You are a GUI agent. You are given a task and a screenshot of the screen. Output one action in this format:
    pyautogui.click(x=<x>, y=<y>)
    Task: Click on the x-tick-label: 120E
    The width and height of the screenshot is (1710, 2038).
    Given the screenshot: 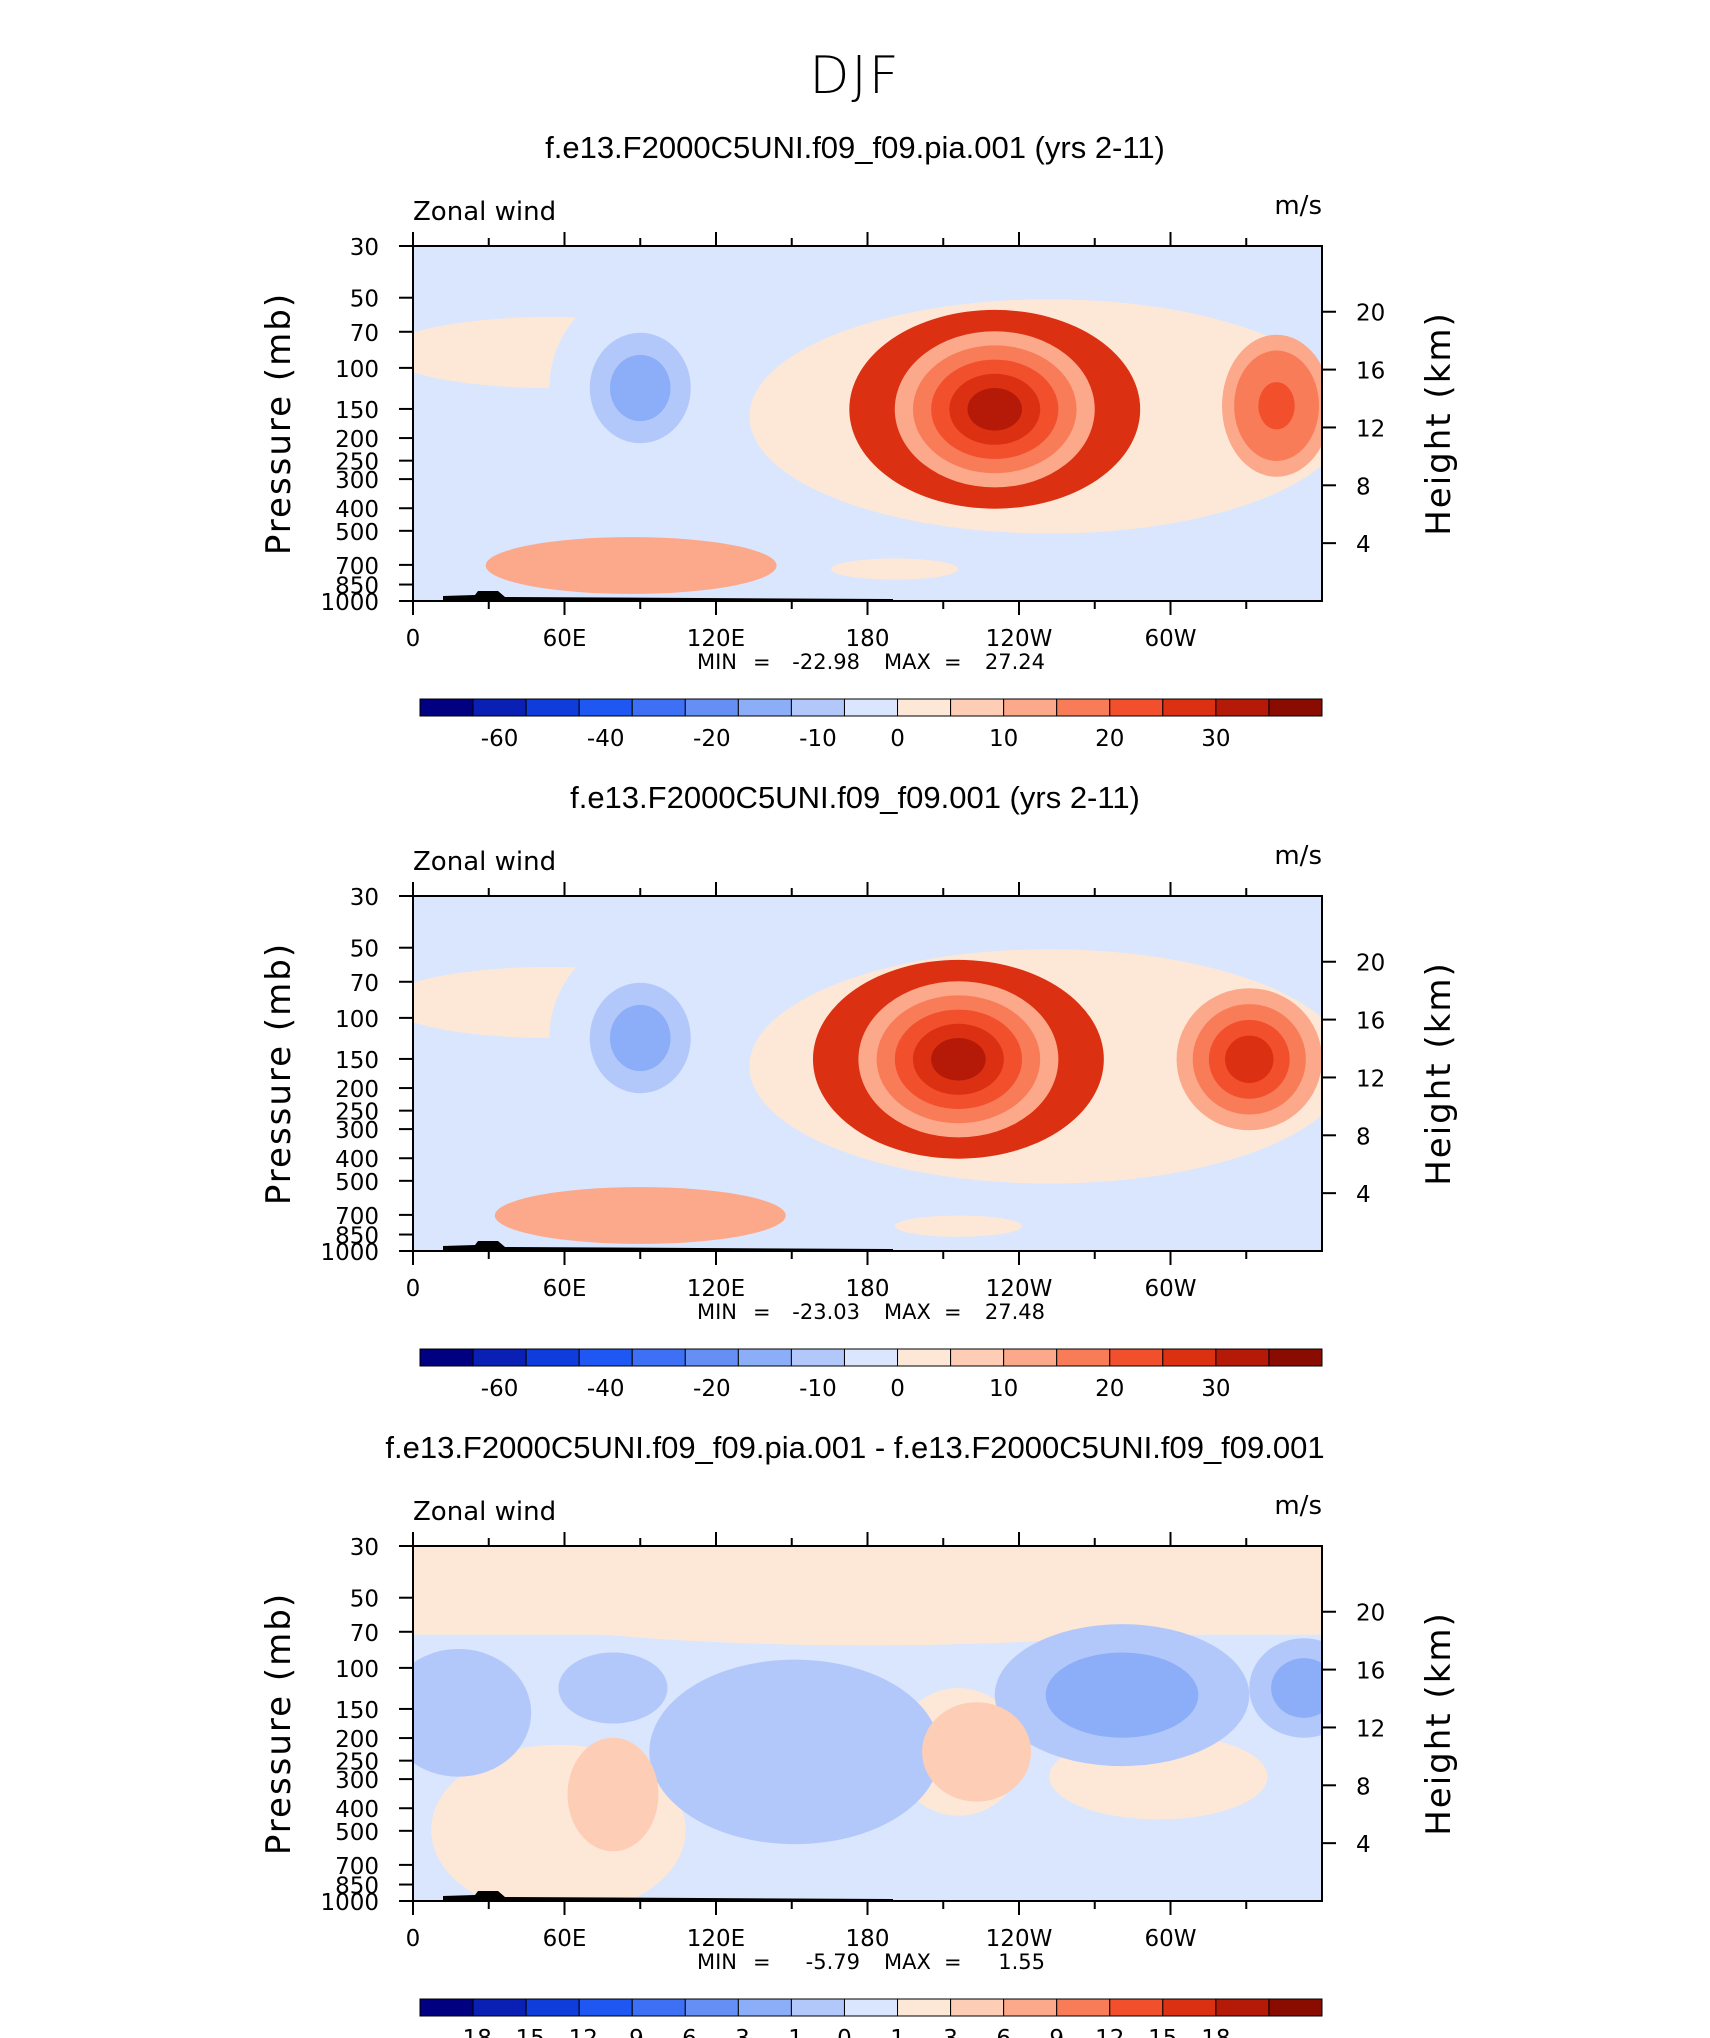 What is the action you would take?
    pyautogui.click(x=716, y=639)
    